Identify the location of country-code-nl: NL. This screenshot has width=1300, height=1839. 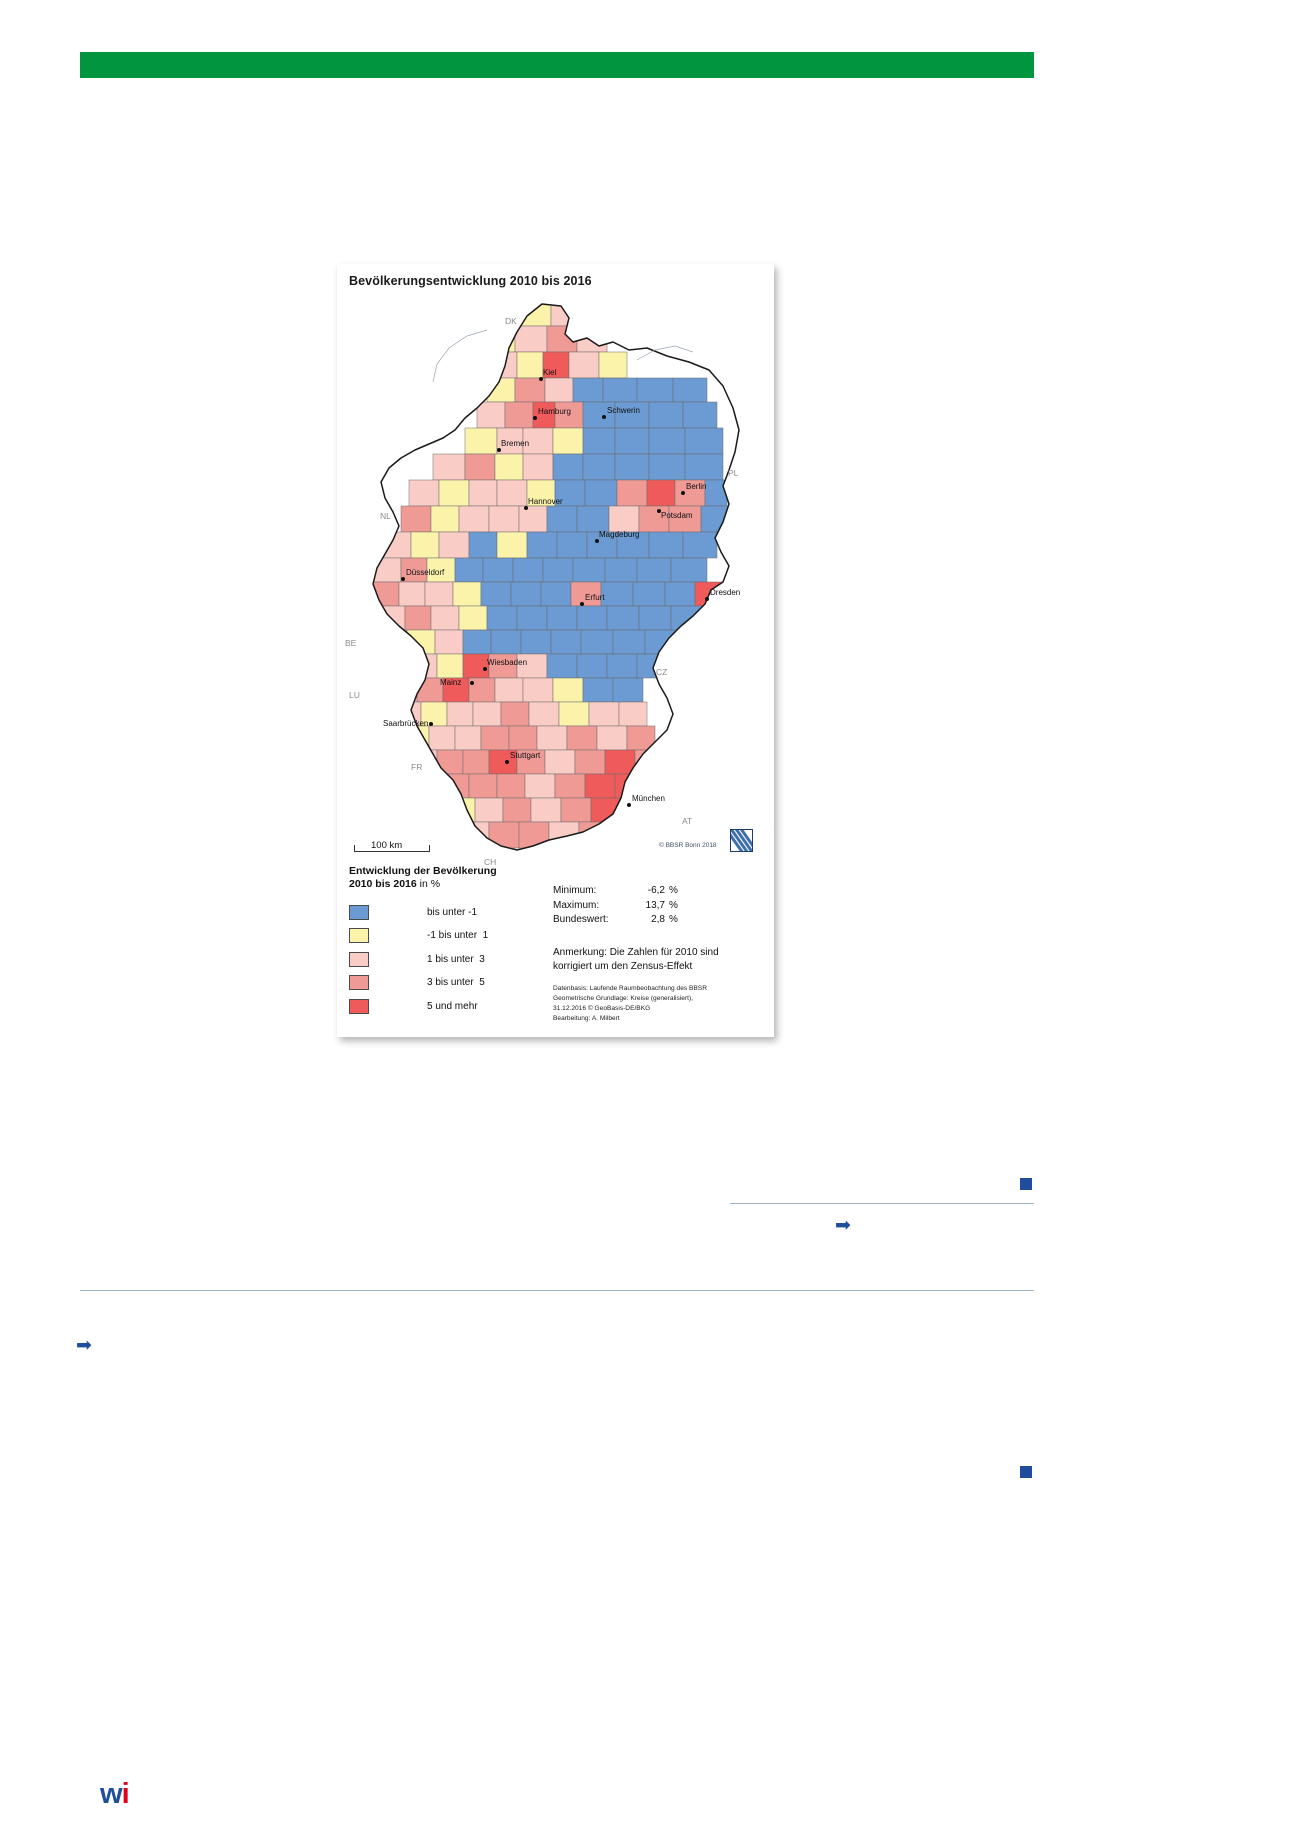
(385, 516).